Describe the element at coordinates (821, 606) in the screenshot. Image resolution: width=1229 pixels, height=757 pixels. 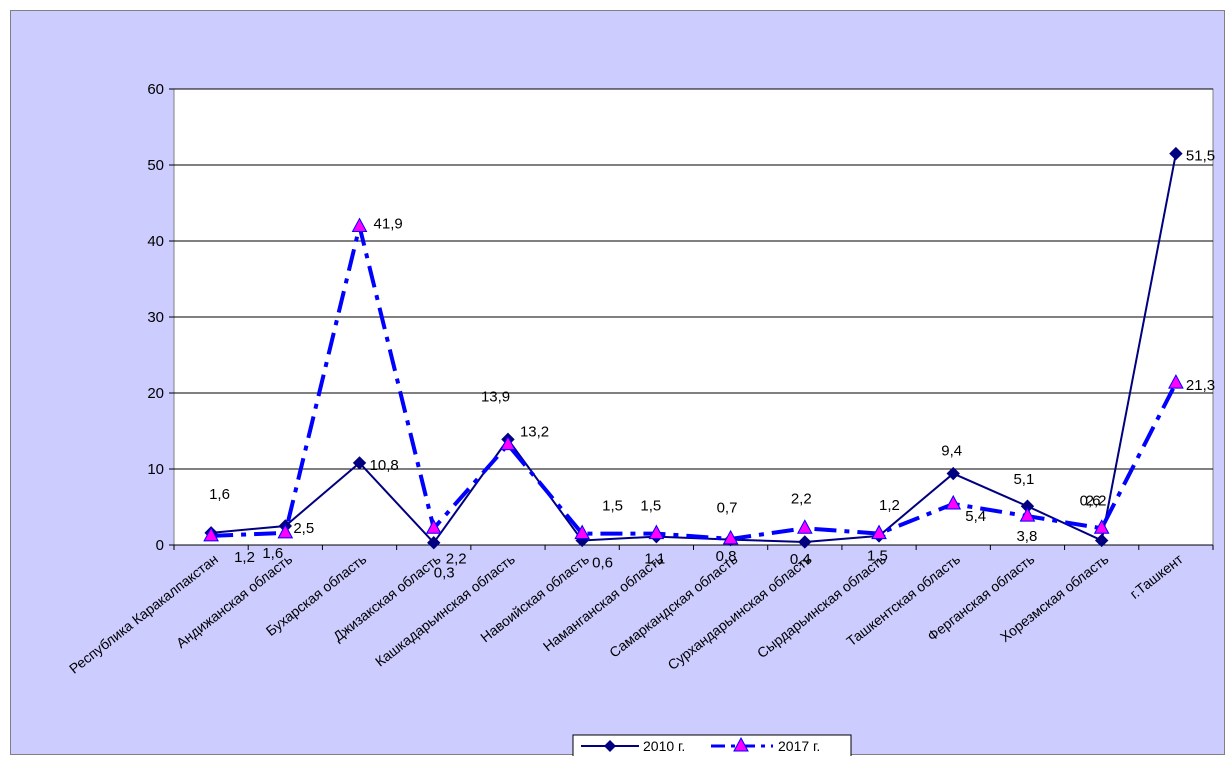
I see `x-tick-label: Сырдарьинская область` at that location.